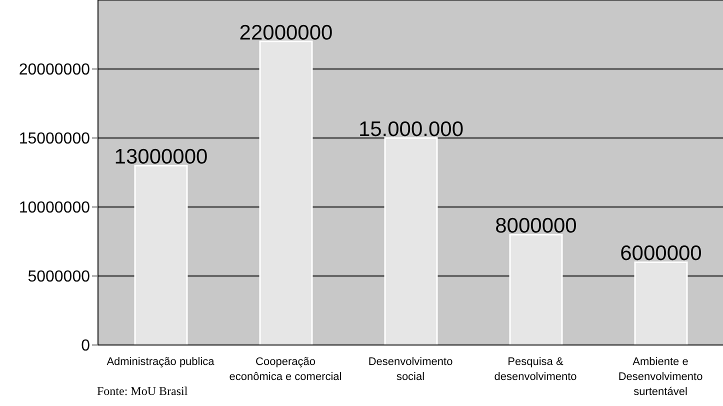 This screenshot has height=406, width=723. I want to click on data-label: 15.000.000, so click(411, 129).